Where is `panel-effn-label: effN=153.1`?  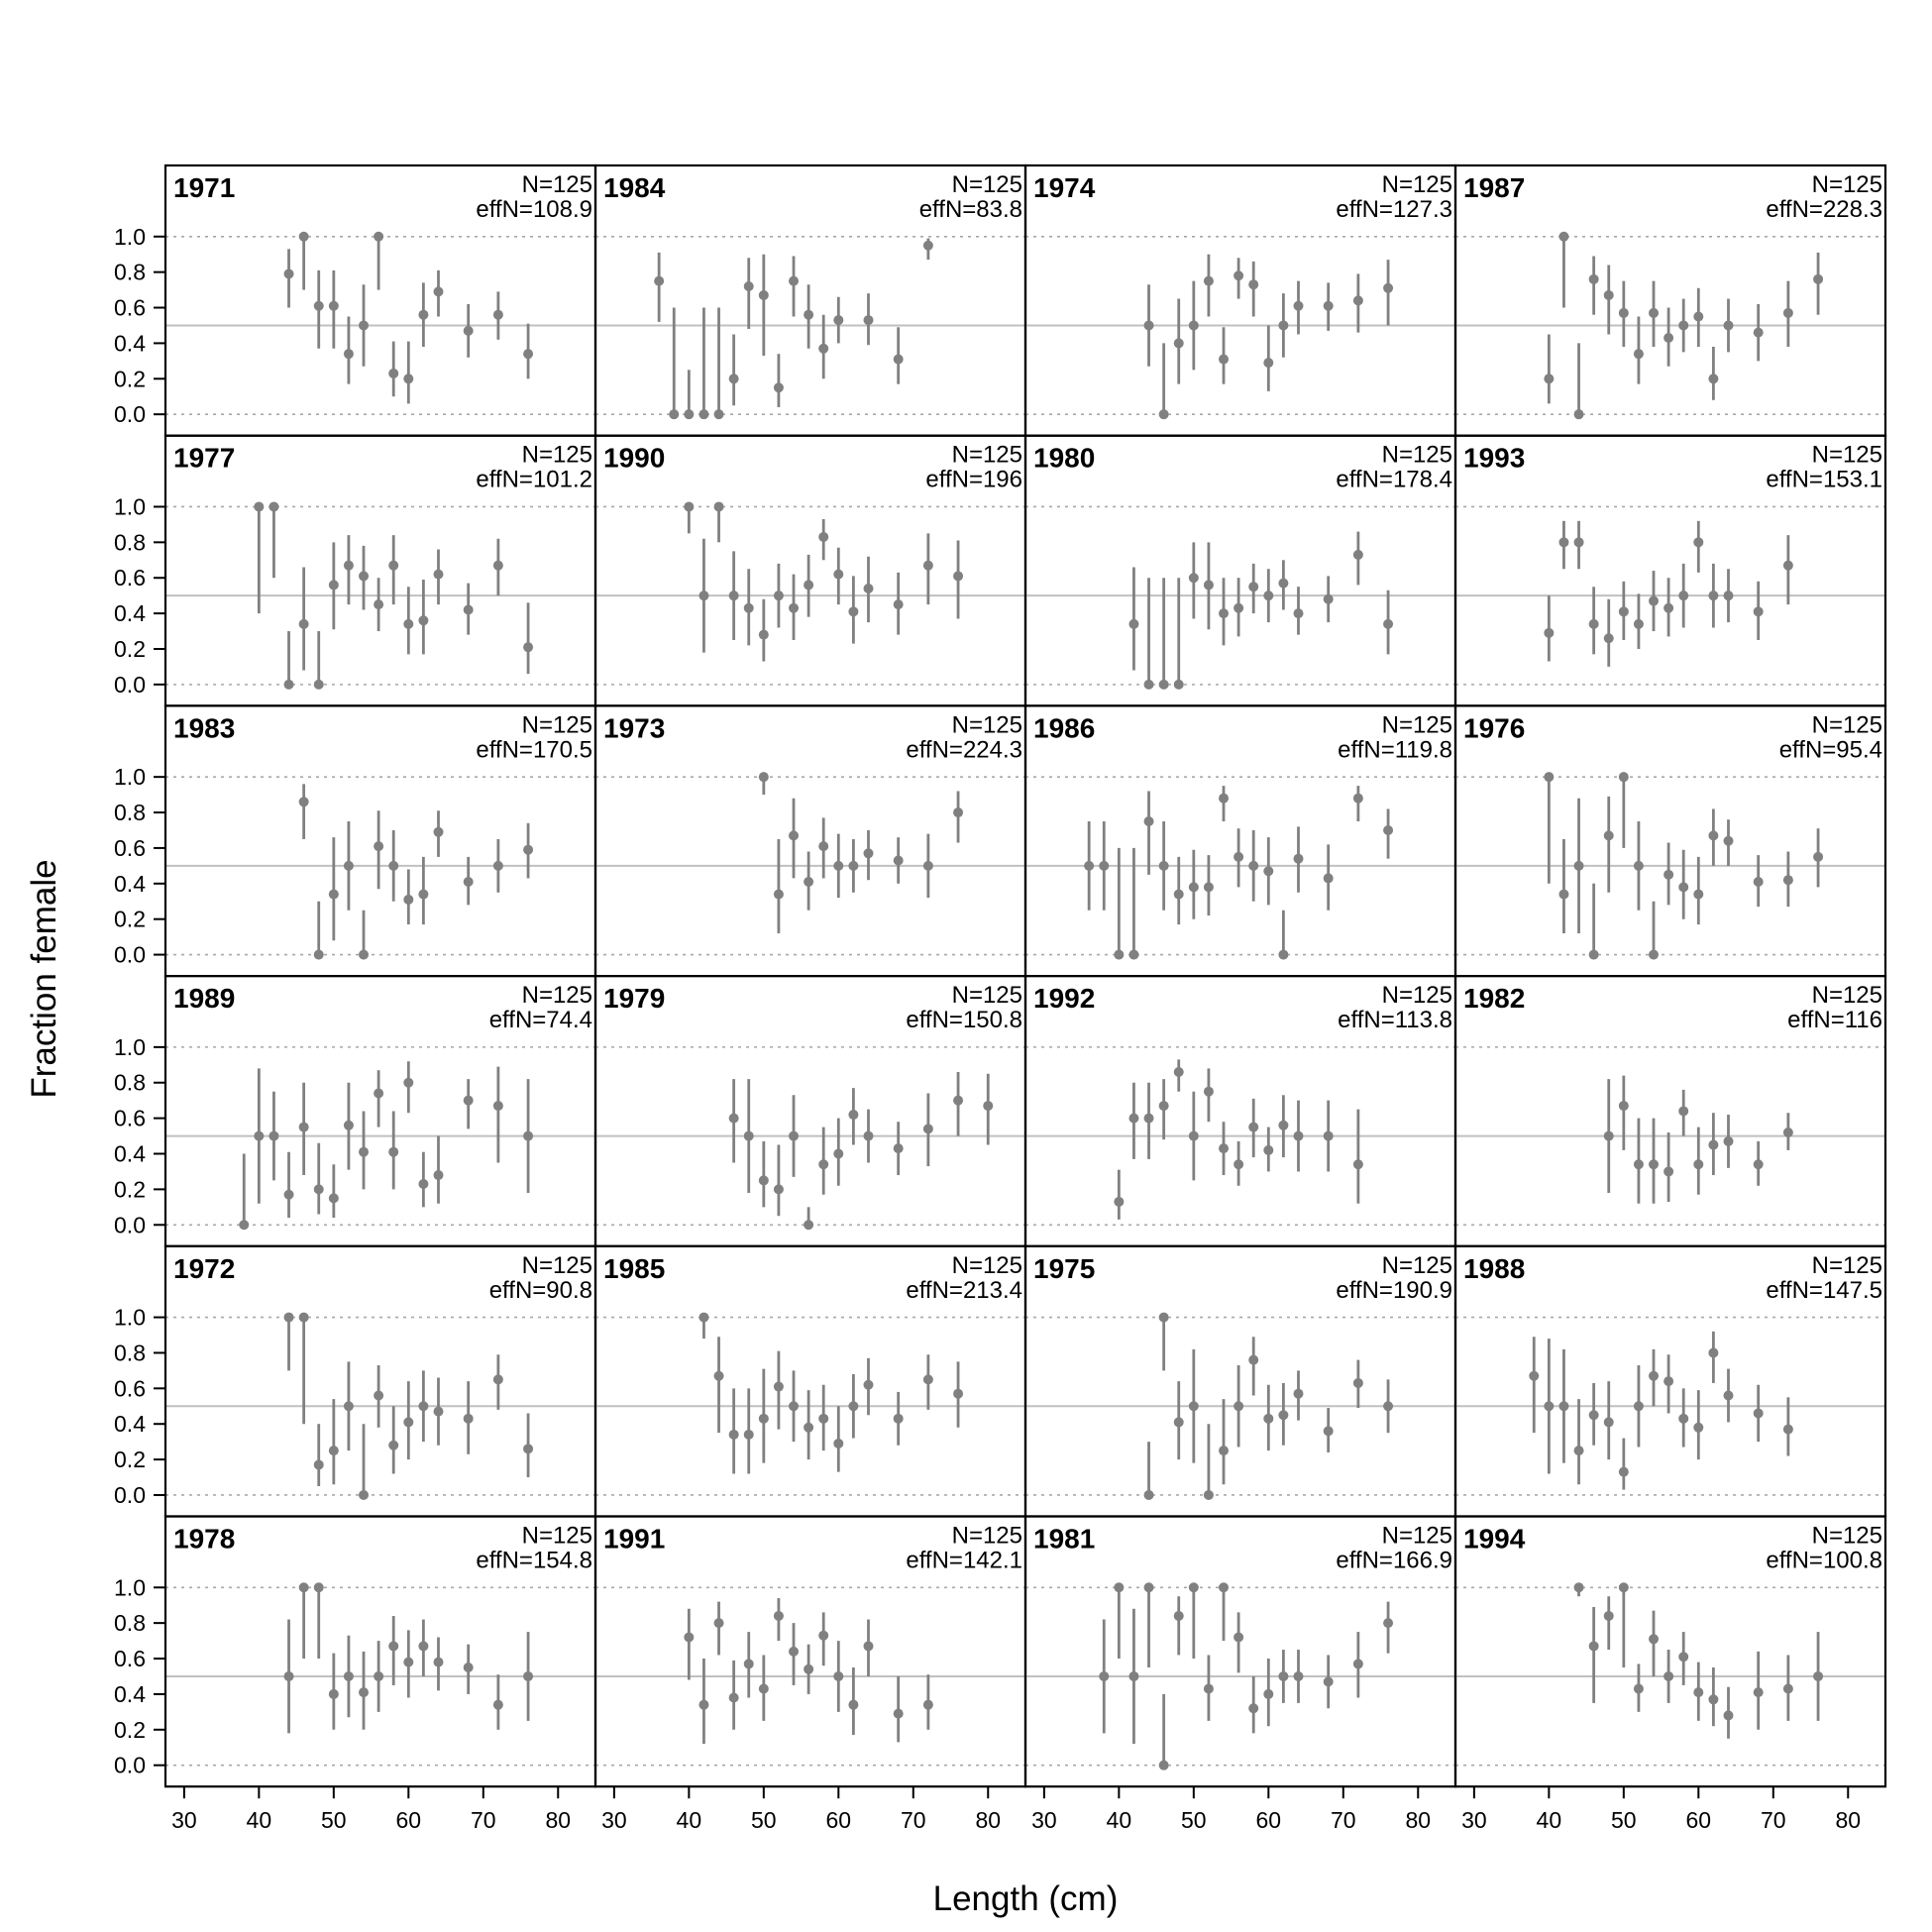 panel-effn-label: effN=153.1 is located at coordinates (1824, 480).